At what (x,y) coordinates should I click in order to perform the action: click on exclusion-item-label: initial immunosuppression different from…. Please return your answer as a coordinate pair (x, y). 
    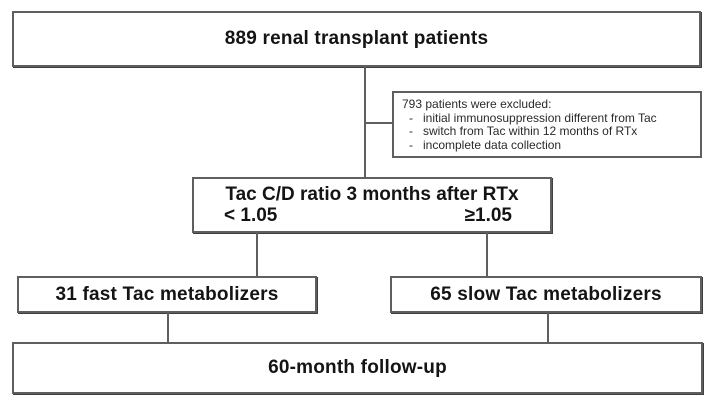
    Looking at the image, I should click on (540, 117).